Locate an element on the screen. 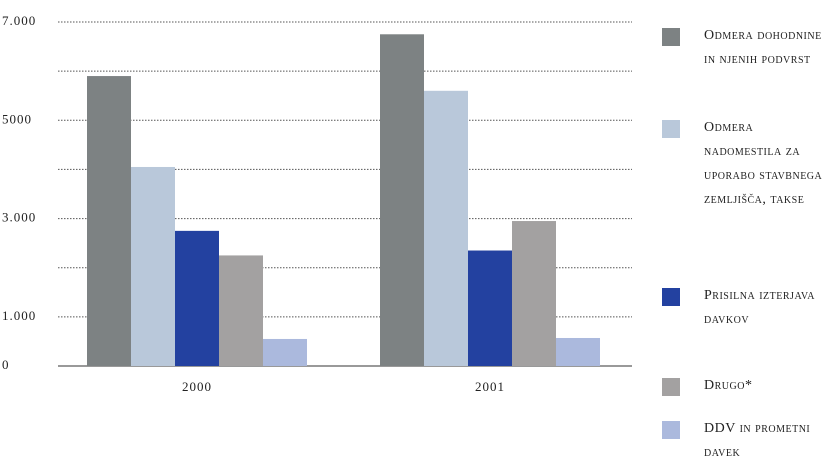 Image resolution: width=830 pixels, height=465 pixels. y-tick-label: 1.000 is located at coordinates (19, 315).